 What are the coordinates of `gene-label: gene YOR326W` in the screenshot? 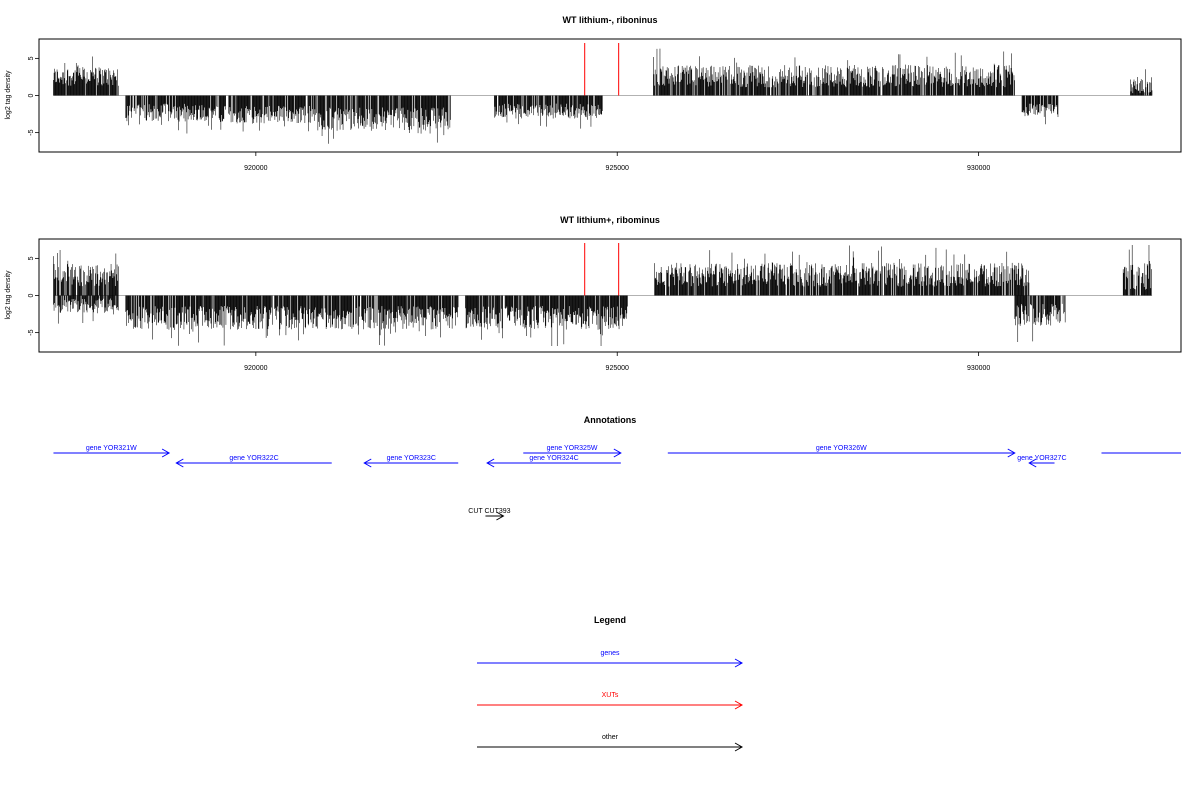 It's located at (841, 448).